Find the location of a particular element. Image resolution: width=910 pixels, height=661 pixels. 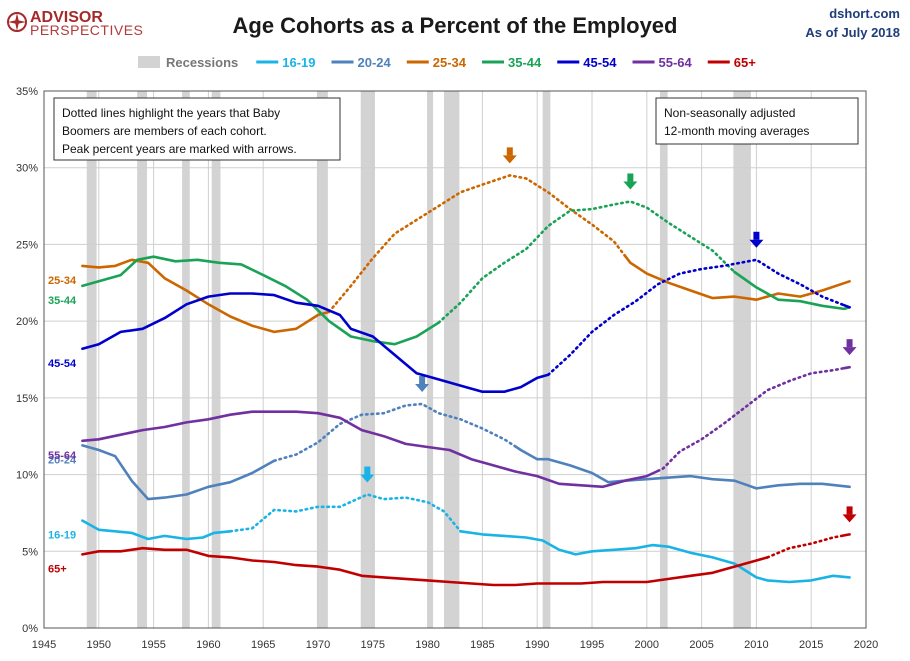

x-tick-label: 2020 is located at coordinates (866, 645).